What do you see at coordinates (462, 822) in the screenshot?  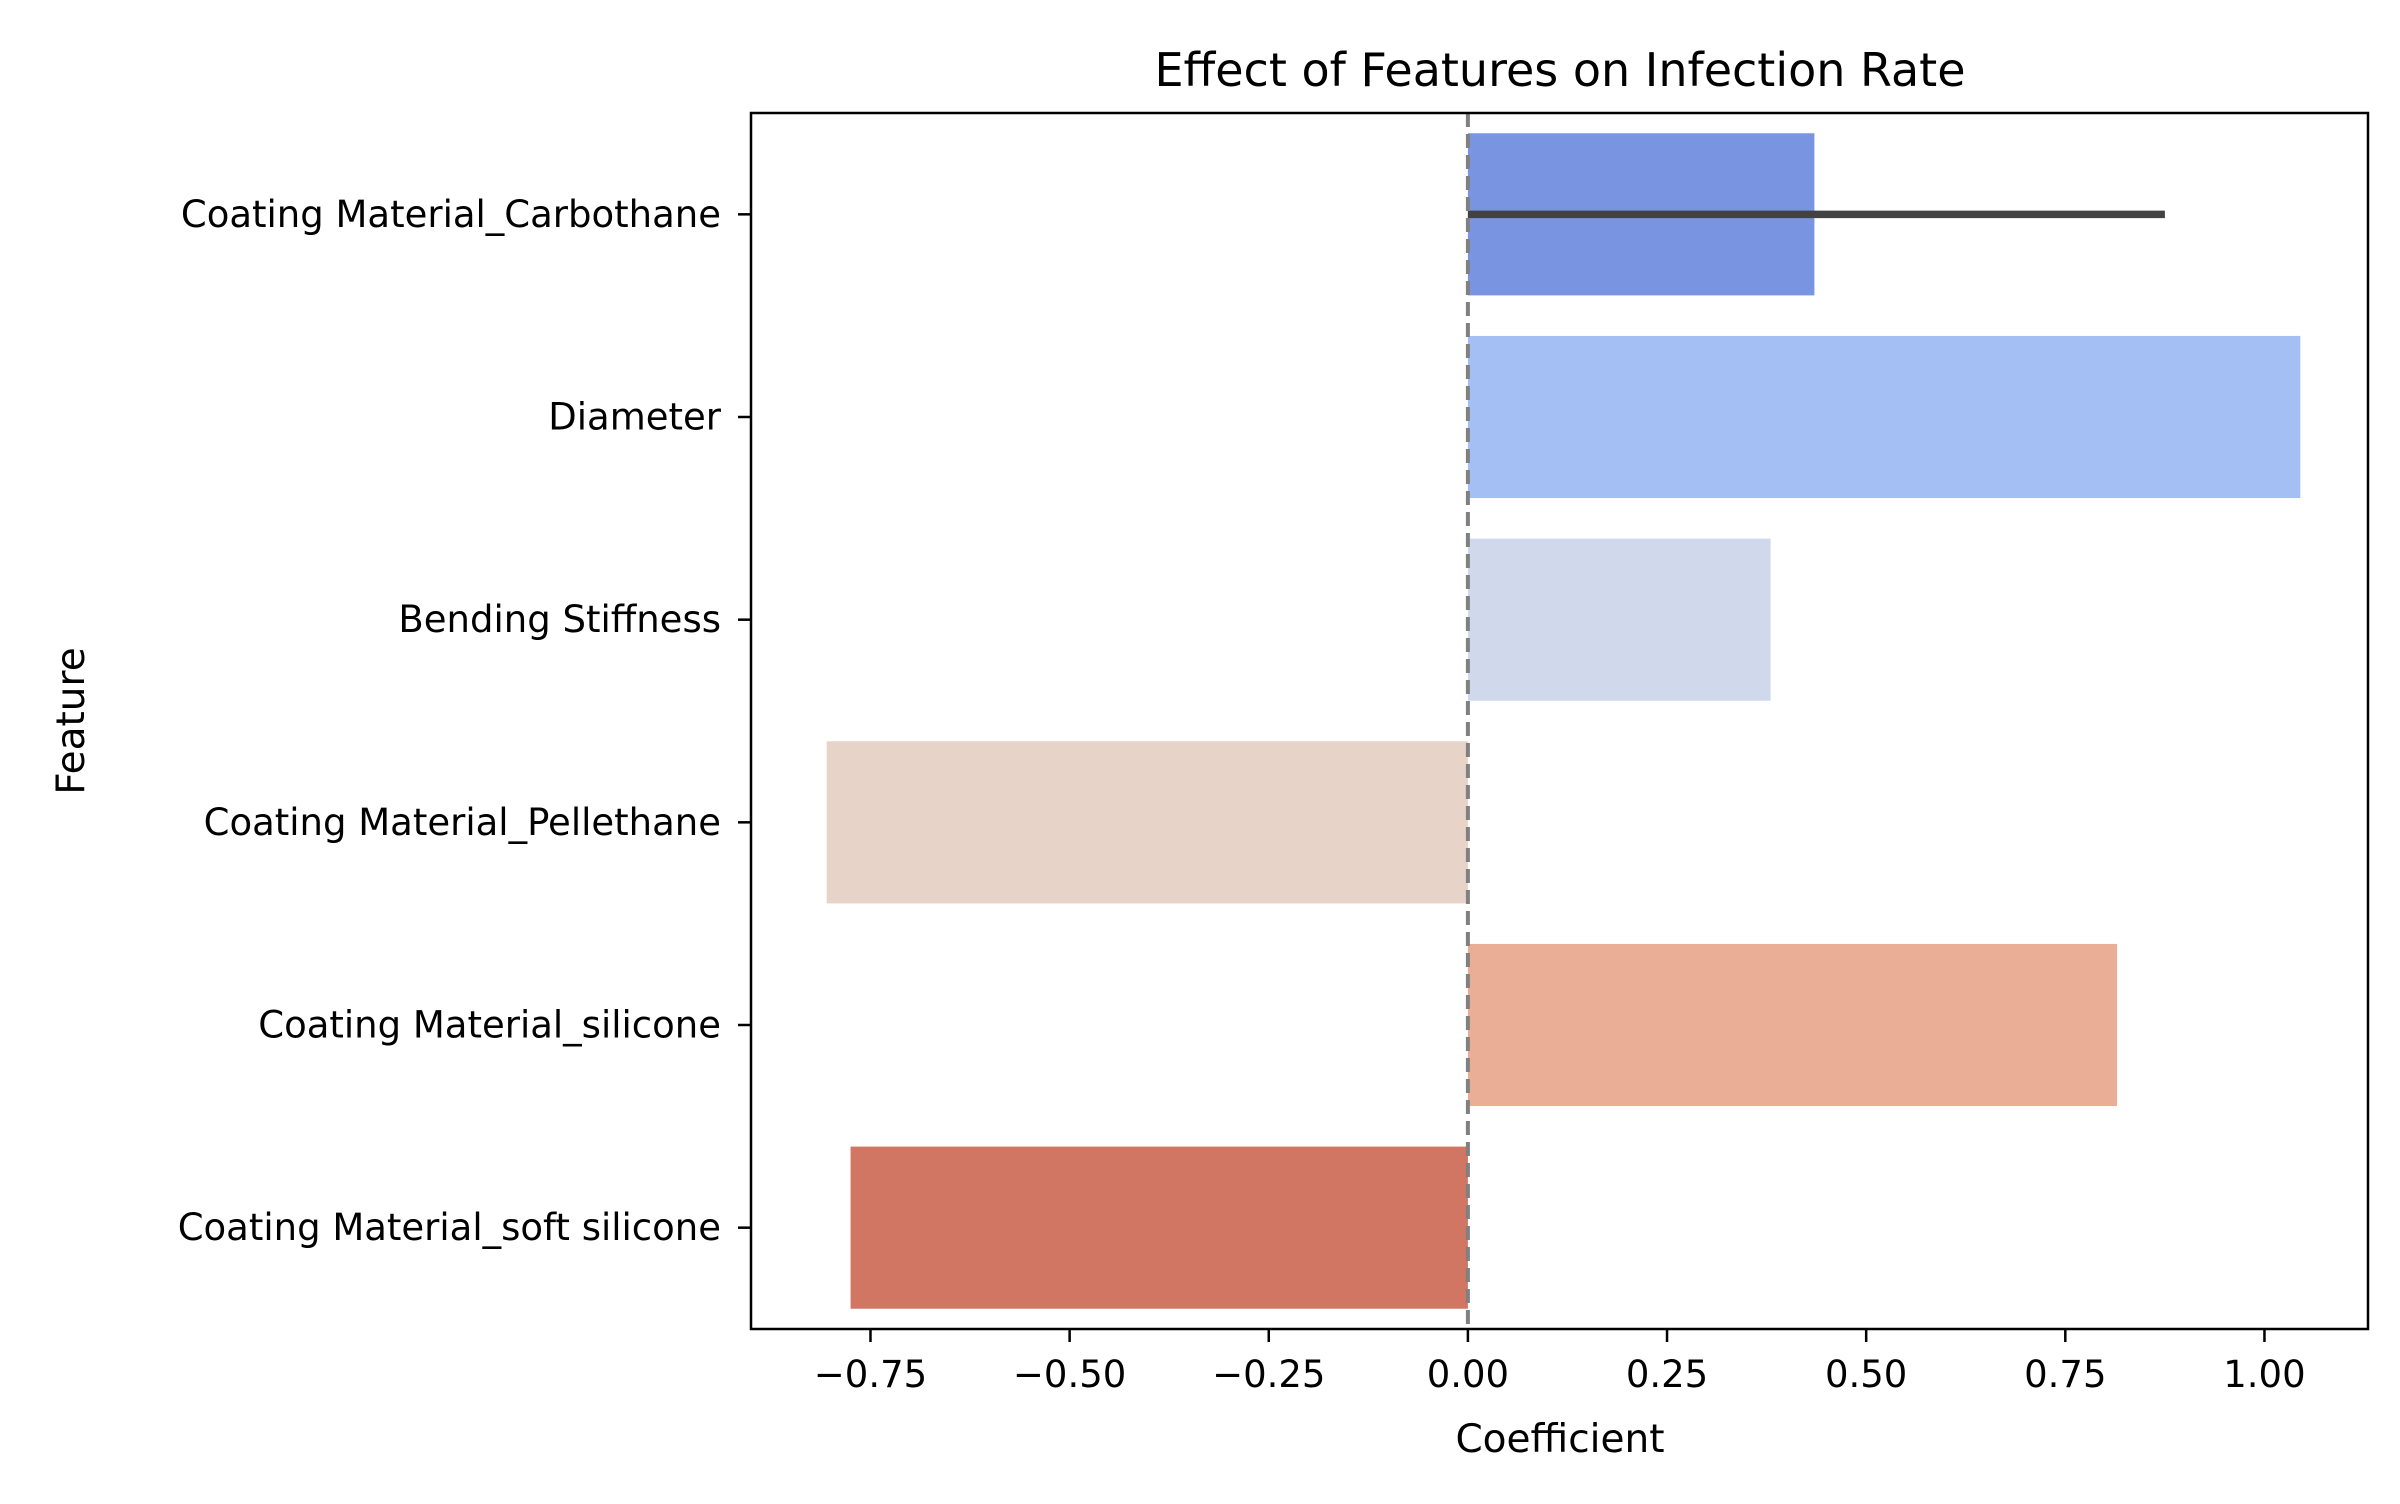 I see `y-tick-label: Coating Material_Pellethane` at bounding box center [462, 822].